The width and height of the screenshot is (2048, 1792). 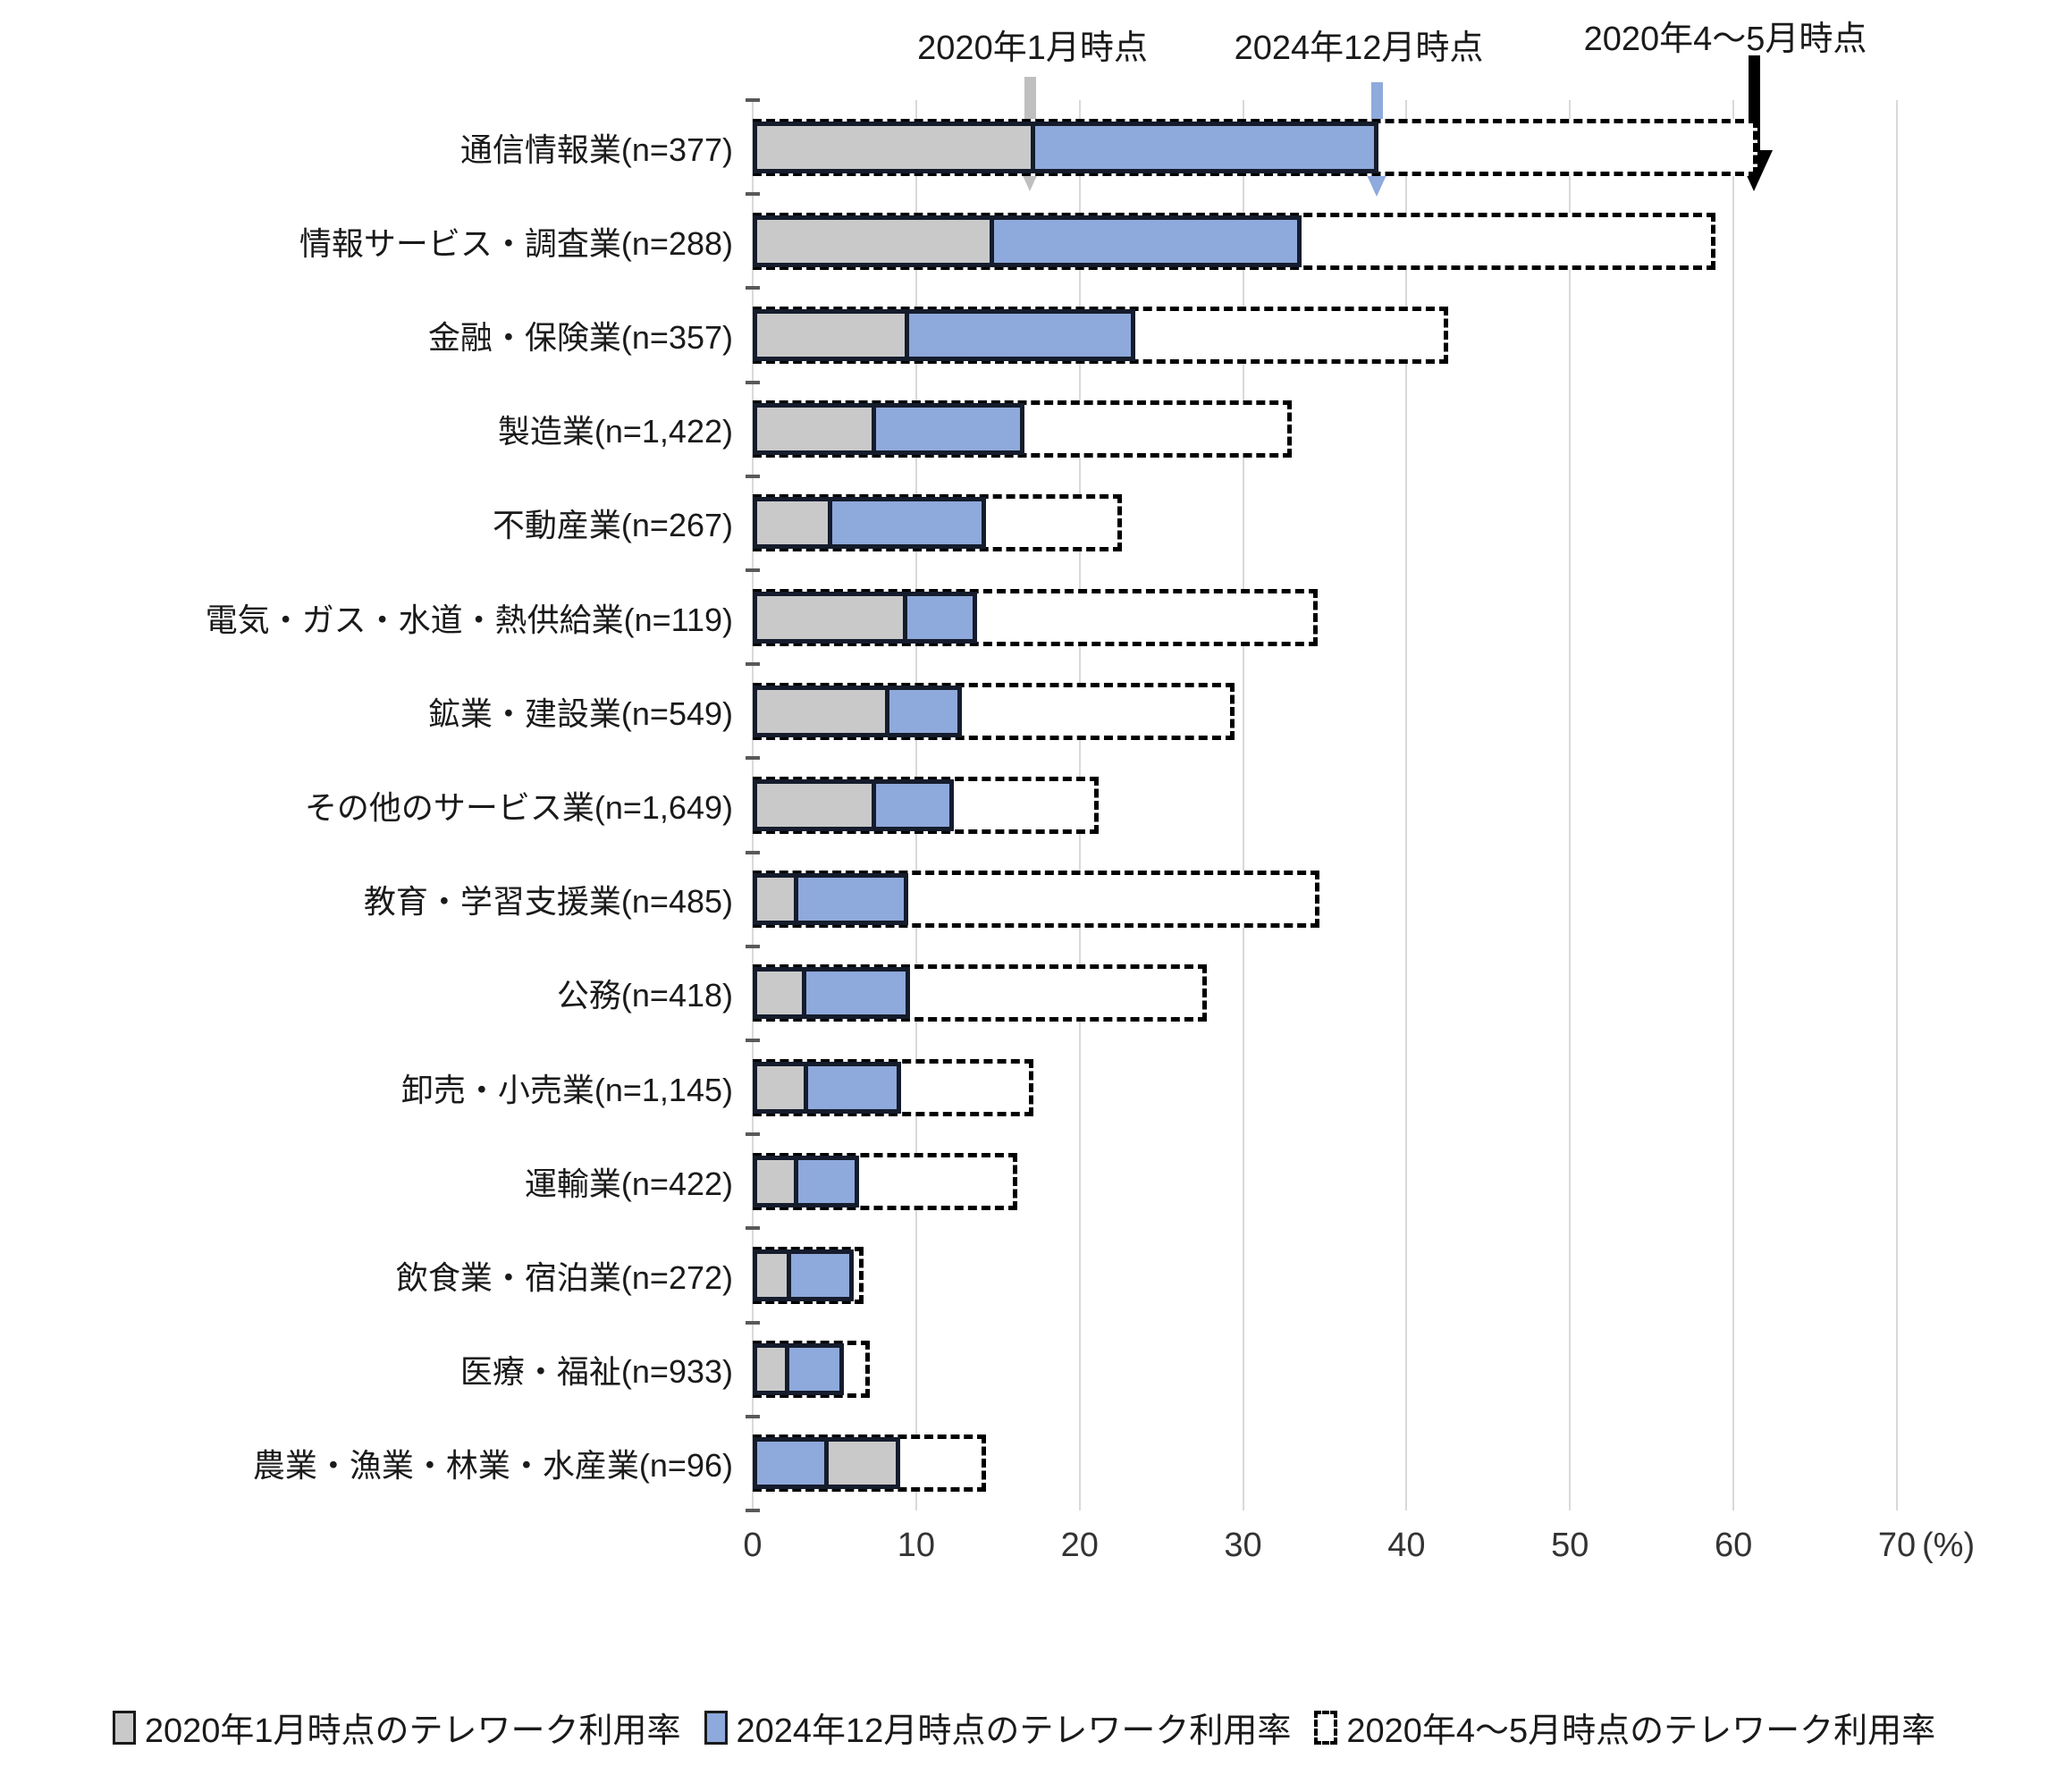 I want to click on legend-item-spring2020: 2020年4～5月時点のテレワーク利用率, so click(x=1624, y=1727).